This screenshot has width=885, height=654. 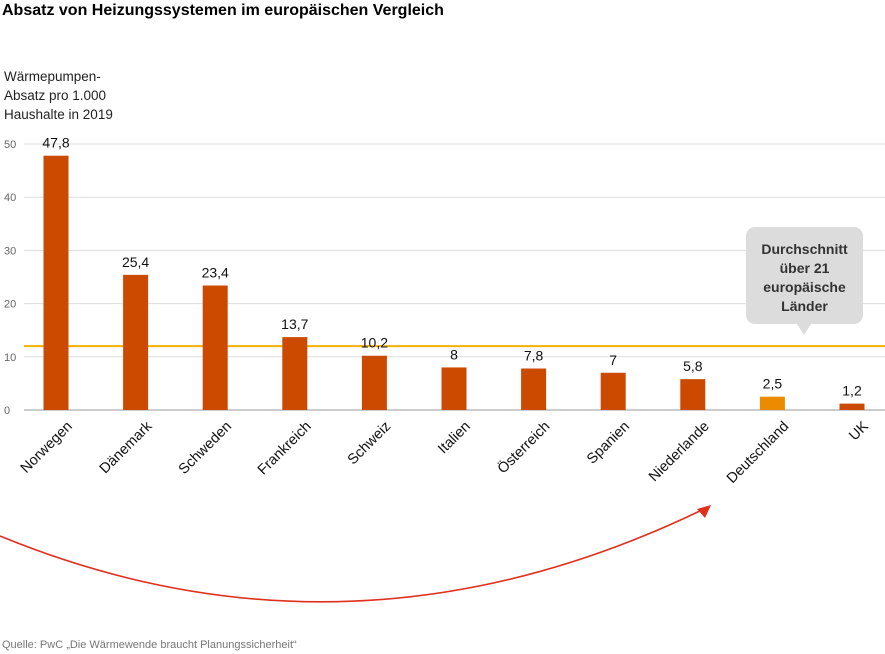 What do you see at coordinates (215, 347) in the screenshot?
I see `bar-schweden` at bounding box center [215, 347].